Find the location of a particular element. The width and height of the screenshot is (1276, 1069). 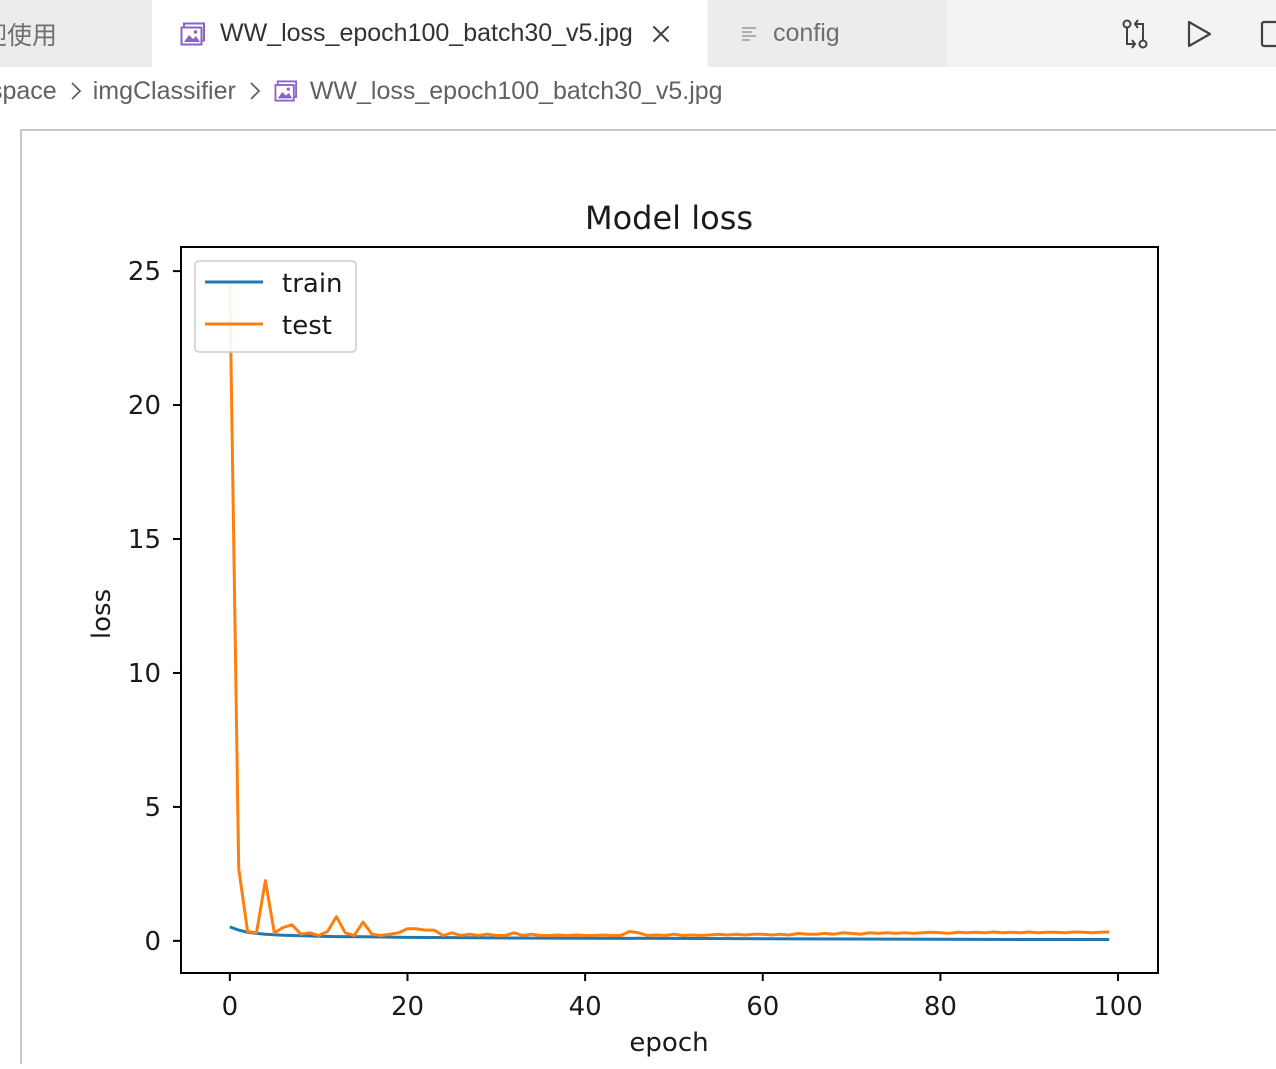

legend: train test is located at coordinates (275, 306).